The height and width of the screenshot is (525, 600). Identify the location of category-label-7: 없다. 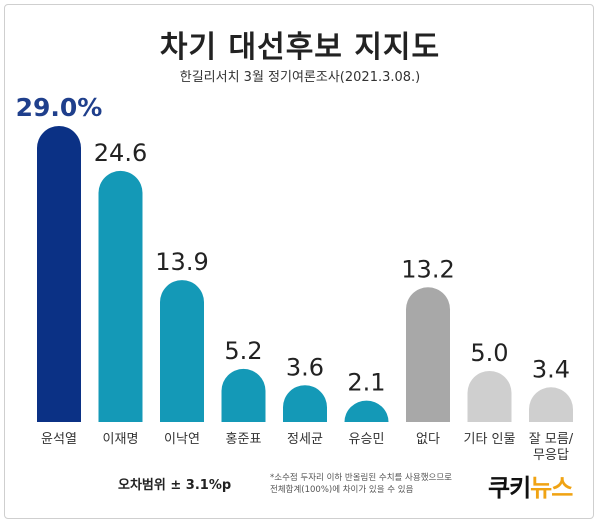
(428, 439).